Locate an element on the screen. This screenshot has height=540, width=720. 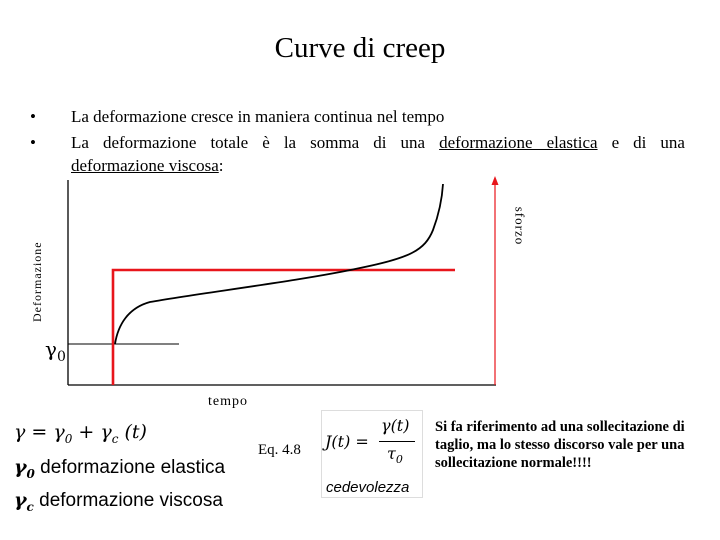
compliance-fraction-bar is located at coordinates (397, 441).